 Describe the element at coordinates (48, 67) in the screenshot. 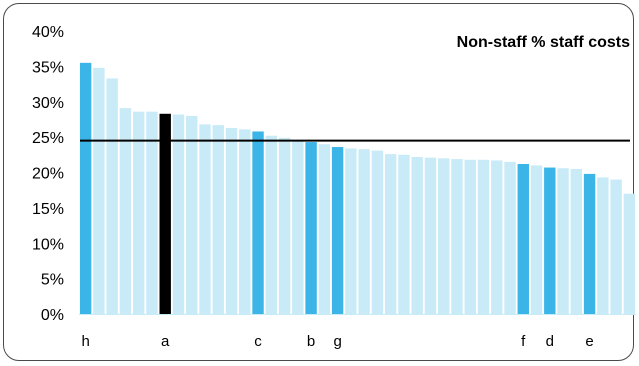

I see `y-tick-label: 35%` at that location.